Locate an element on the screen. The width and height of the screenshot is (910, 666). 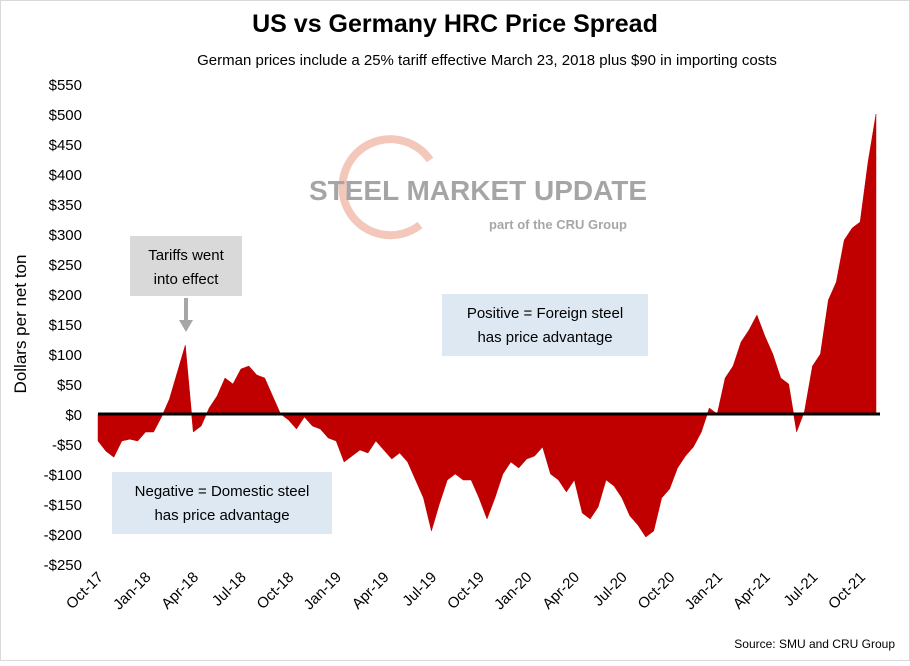
y-tick-label: $250 is located at coordinates (65, 265).